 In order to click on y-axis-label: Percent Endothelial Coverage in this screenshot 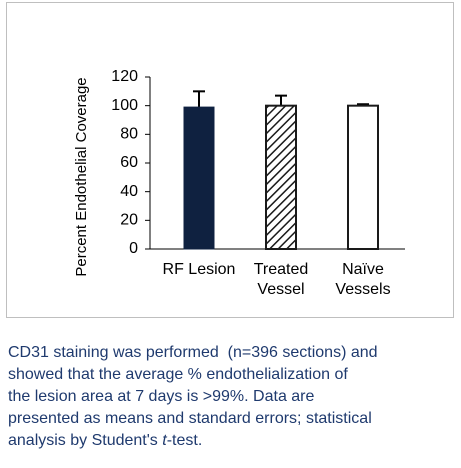, I will do `click(81, 176)`.